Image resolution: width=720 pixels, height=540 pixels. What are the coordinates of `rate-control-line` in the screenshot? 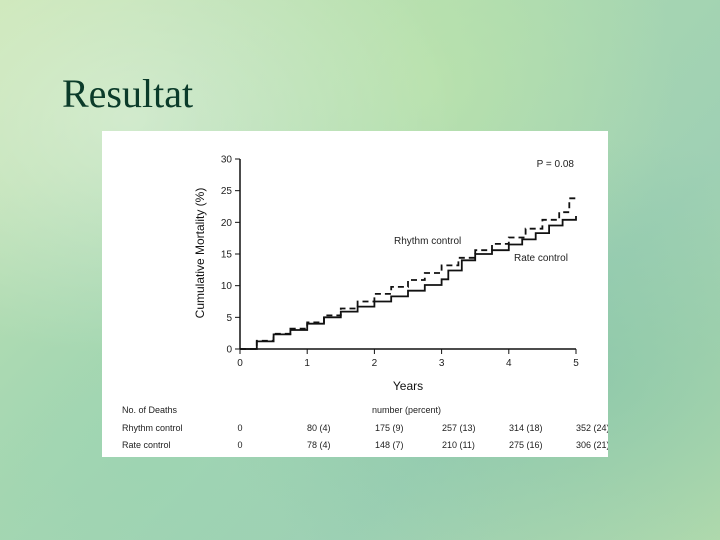 It's located at (408, 283).